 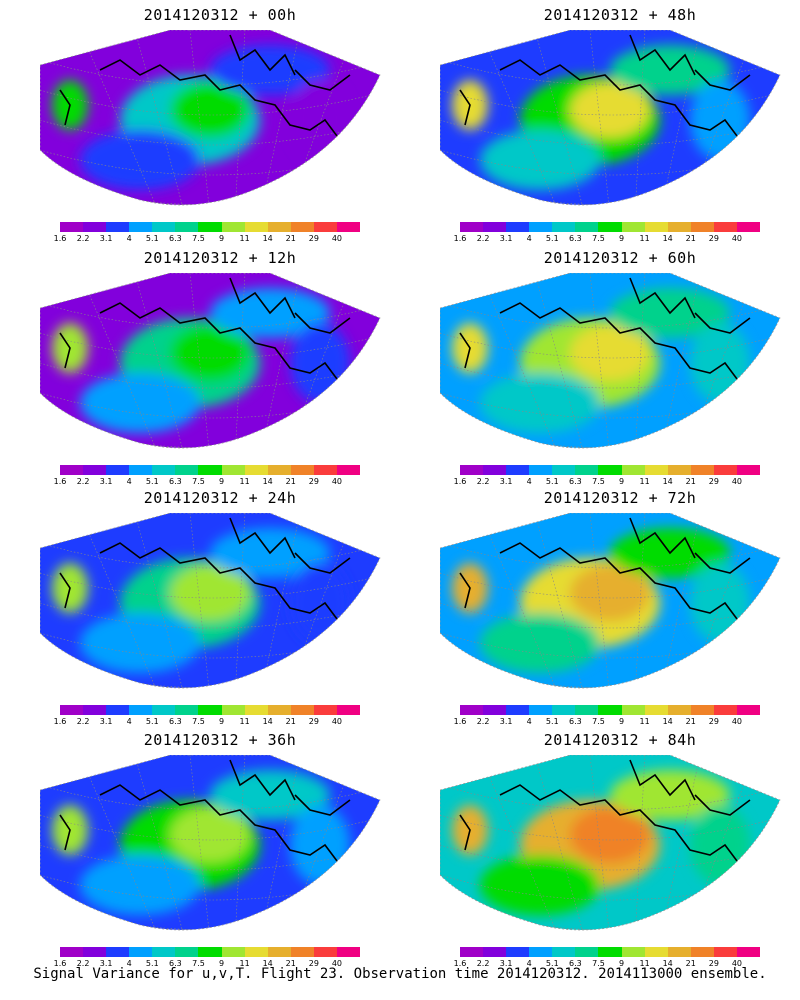 I want to click on colorbar-label: 9, so click(x=621, y=963).